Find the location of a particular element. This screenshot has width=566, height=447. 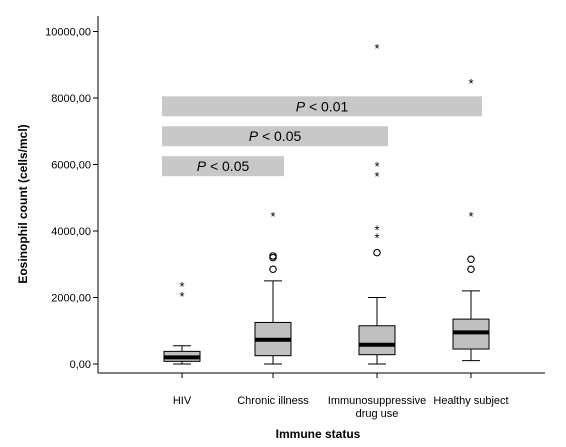

y-tick-label: 10000,00 is located at coordinates (68, 33).